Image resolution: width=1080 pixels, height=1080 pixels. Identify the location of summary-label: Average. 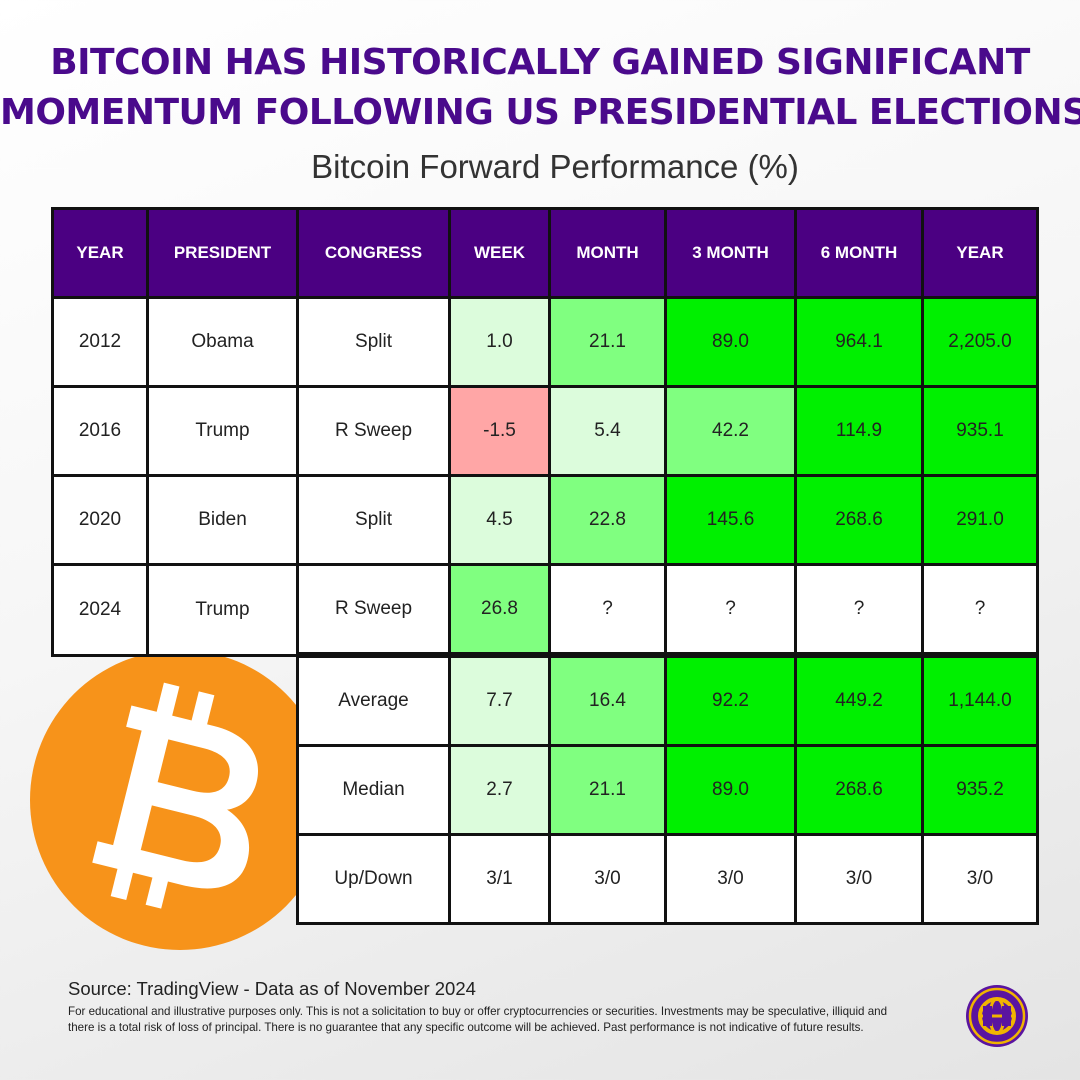
(373, 699).